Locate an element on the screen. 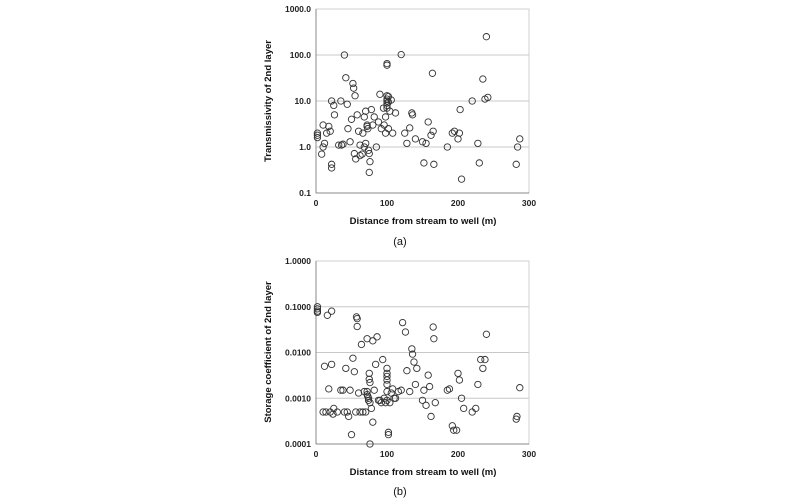  panel-caption-b: (b) is located at coordinates (399, 492).